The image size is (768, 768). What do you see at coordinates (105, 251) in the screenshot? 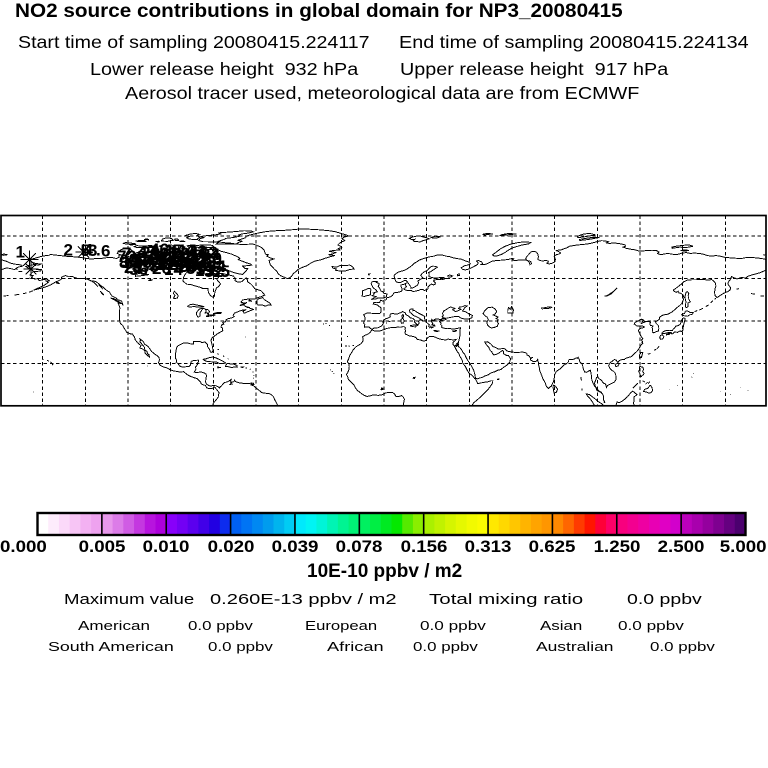
I see `svg-text: 6` at bounding box center [105, 251].